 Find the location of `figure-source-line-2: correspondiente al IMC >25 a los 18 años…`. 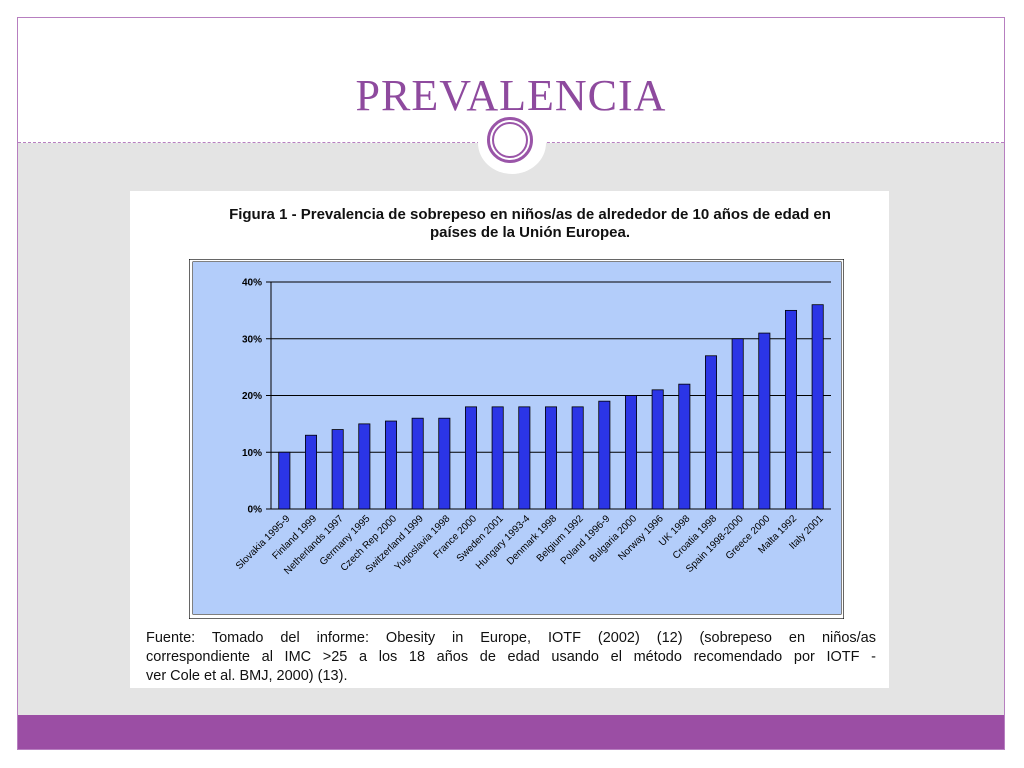

figure-source-line-2: correspondiente al IMC >25 a los 18 años… is located at coordinates (511, 657).